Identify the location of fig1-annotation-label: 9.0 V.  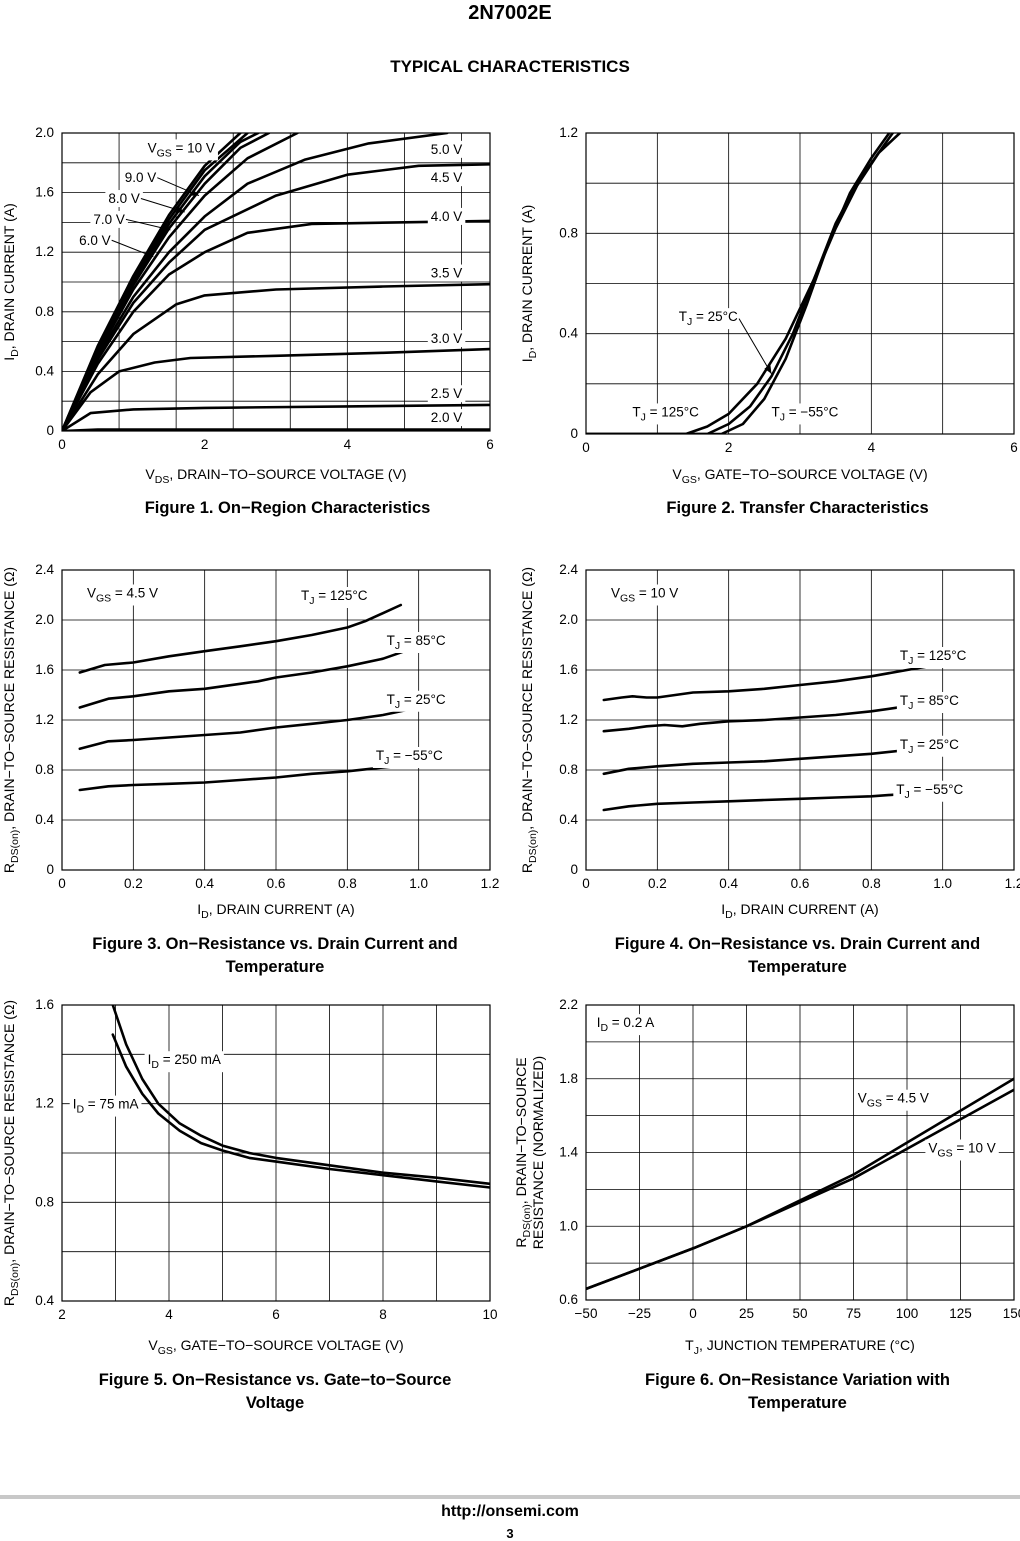
(141, 177).